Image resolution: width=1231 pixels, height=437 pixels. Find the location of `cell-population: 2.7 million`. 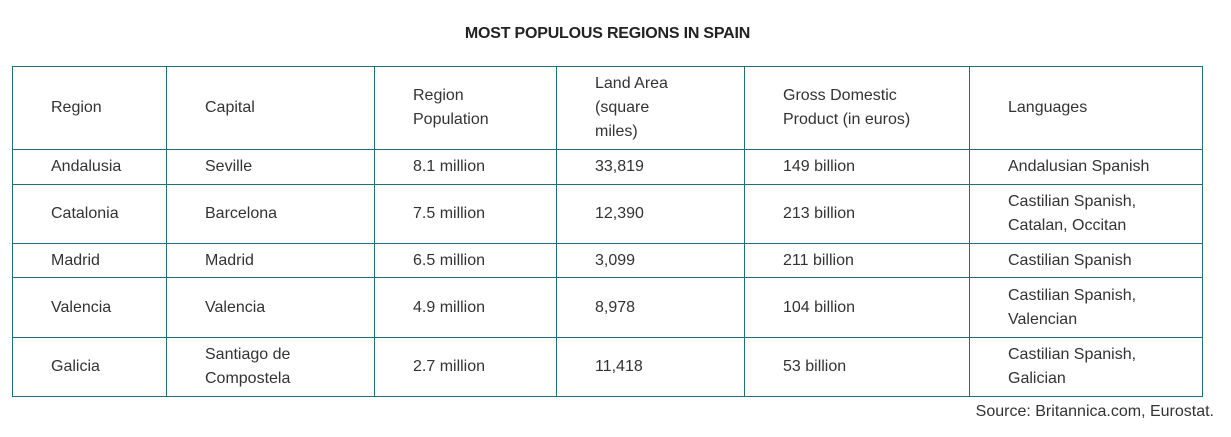

cell-population: 2.7 million is located at coordinates (465, 367).